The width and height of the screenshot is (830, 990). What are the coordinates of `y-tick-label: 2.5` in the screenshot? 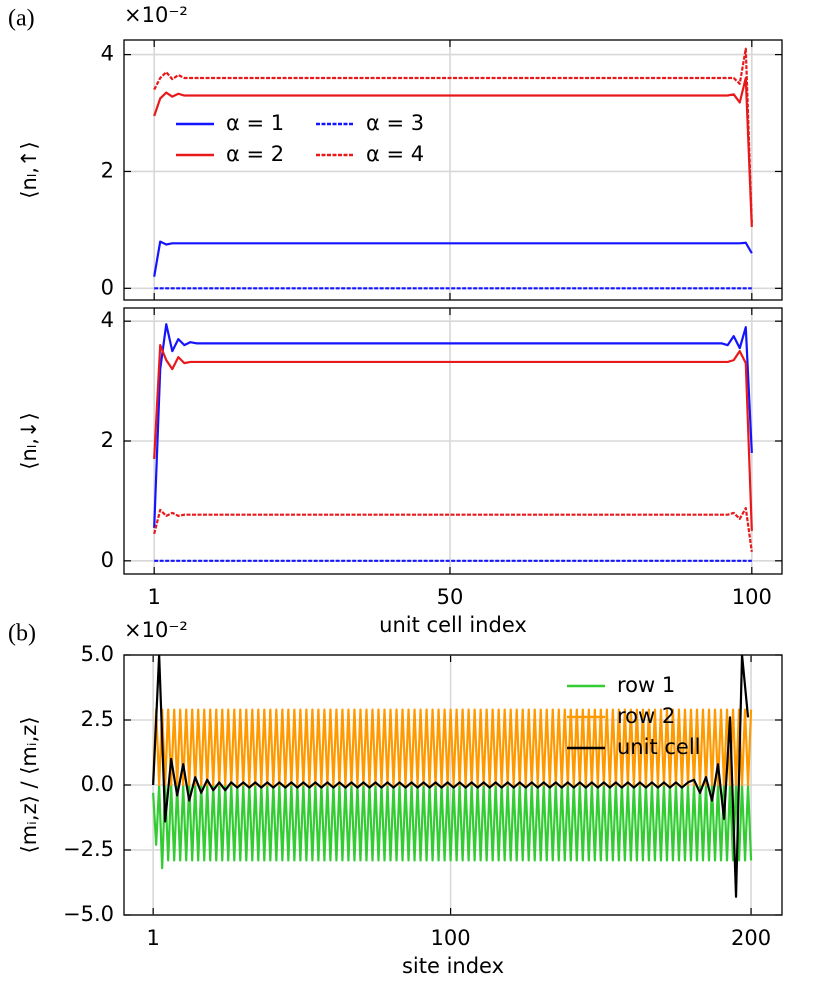 It's located at (97, 719).